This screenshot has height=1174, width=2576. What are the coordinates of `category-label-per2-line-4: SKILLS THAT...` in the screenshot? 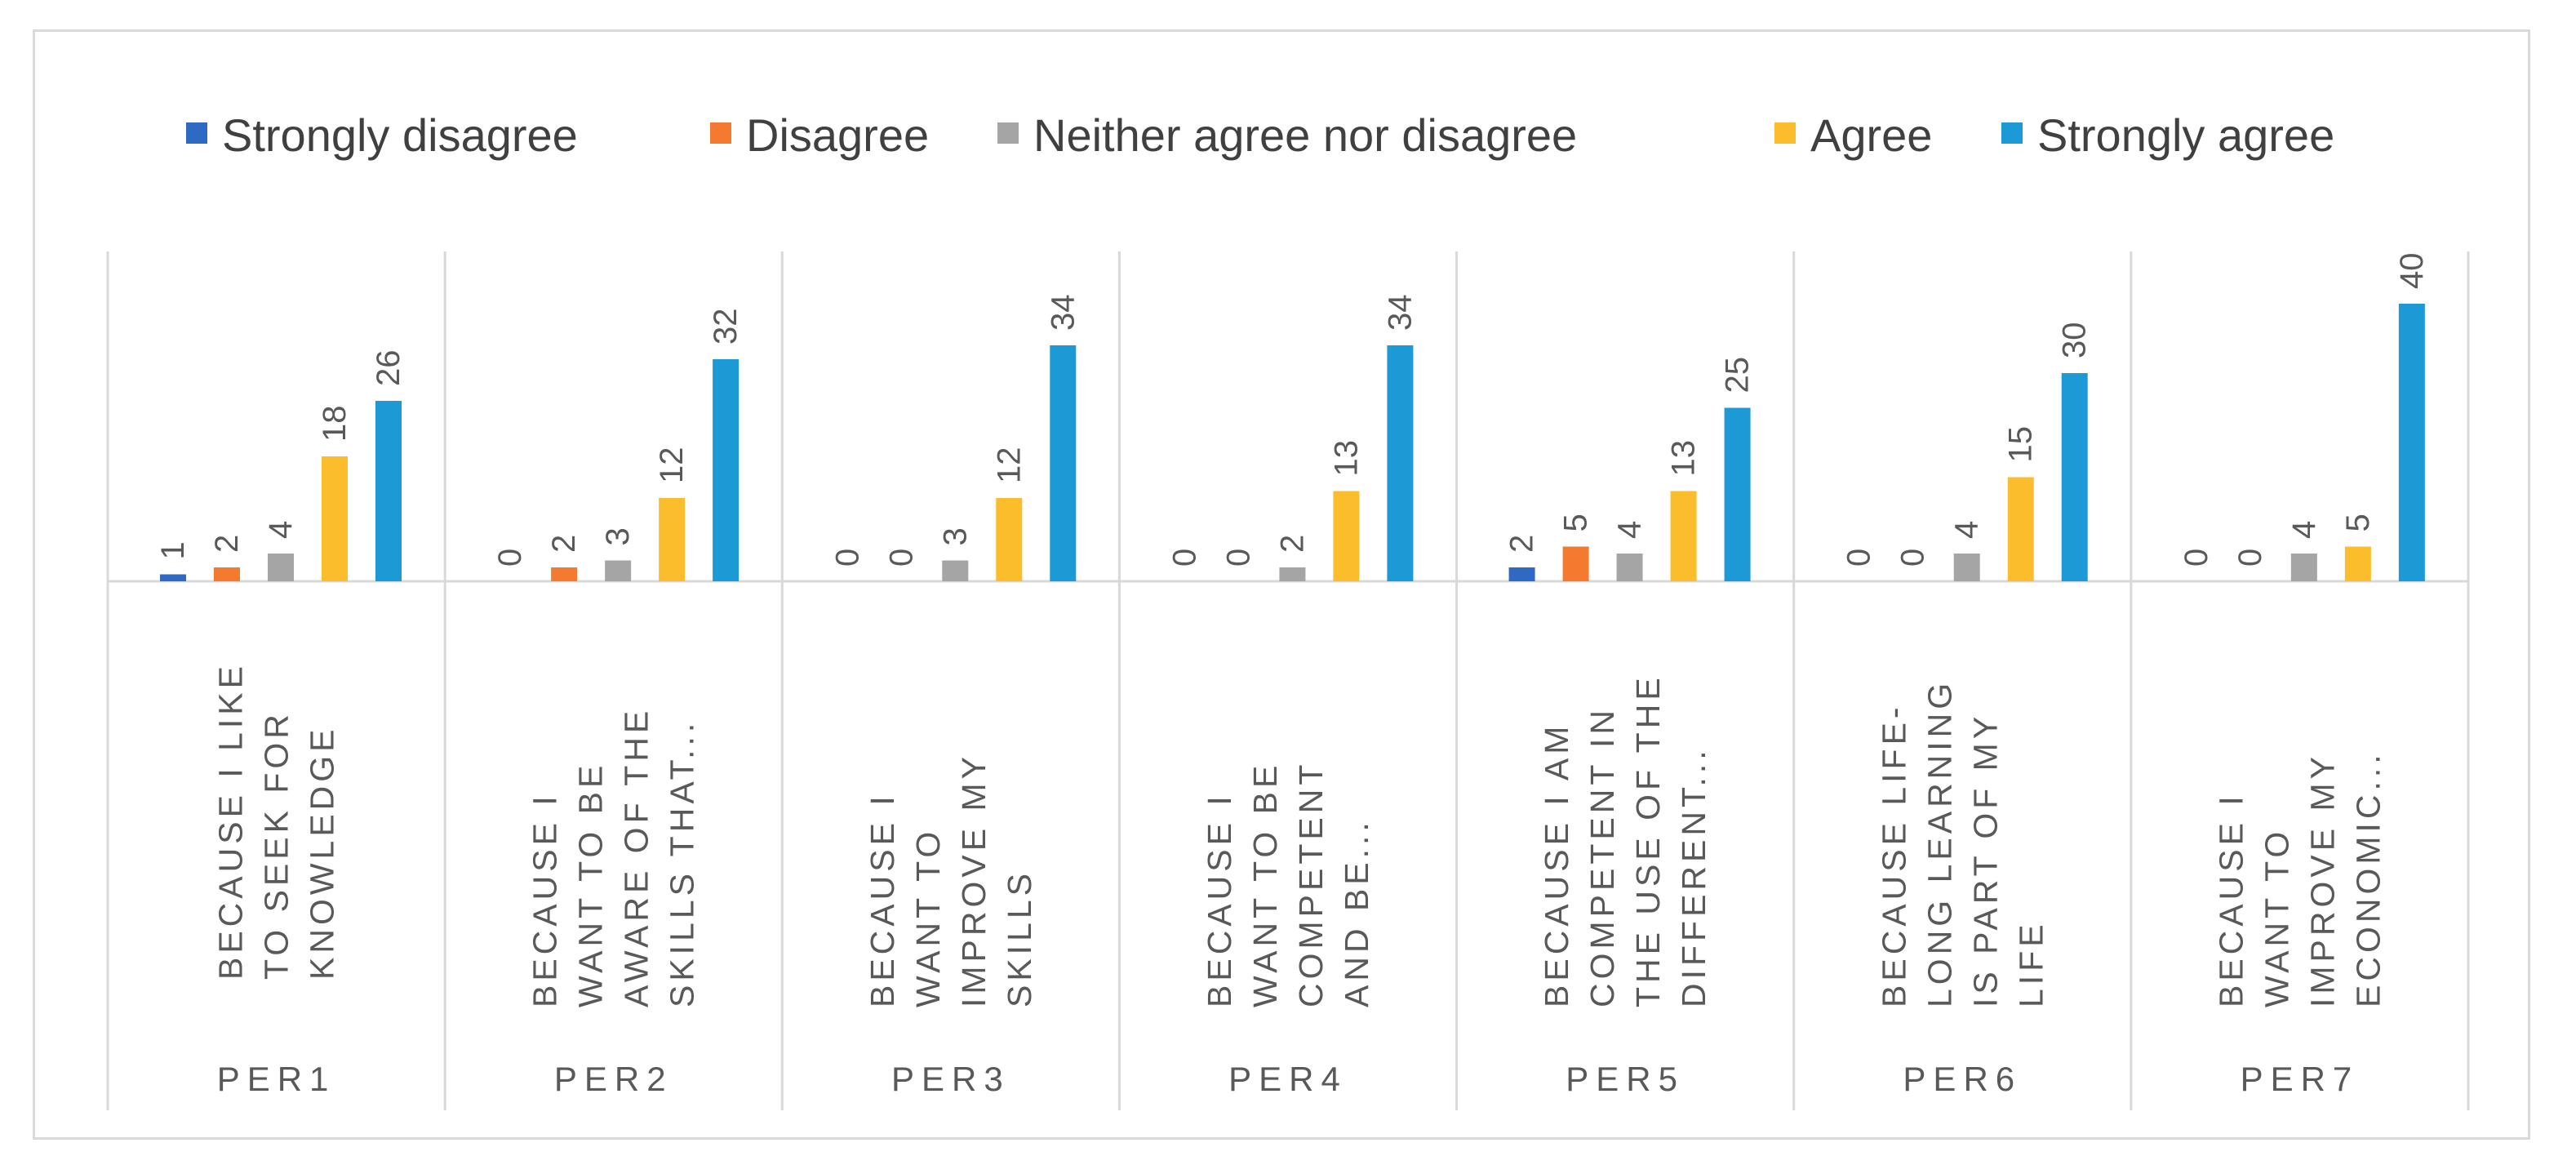 It's located at (682, 863).